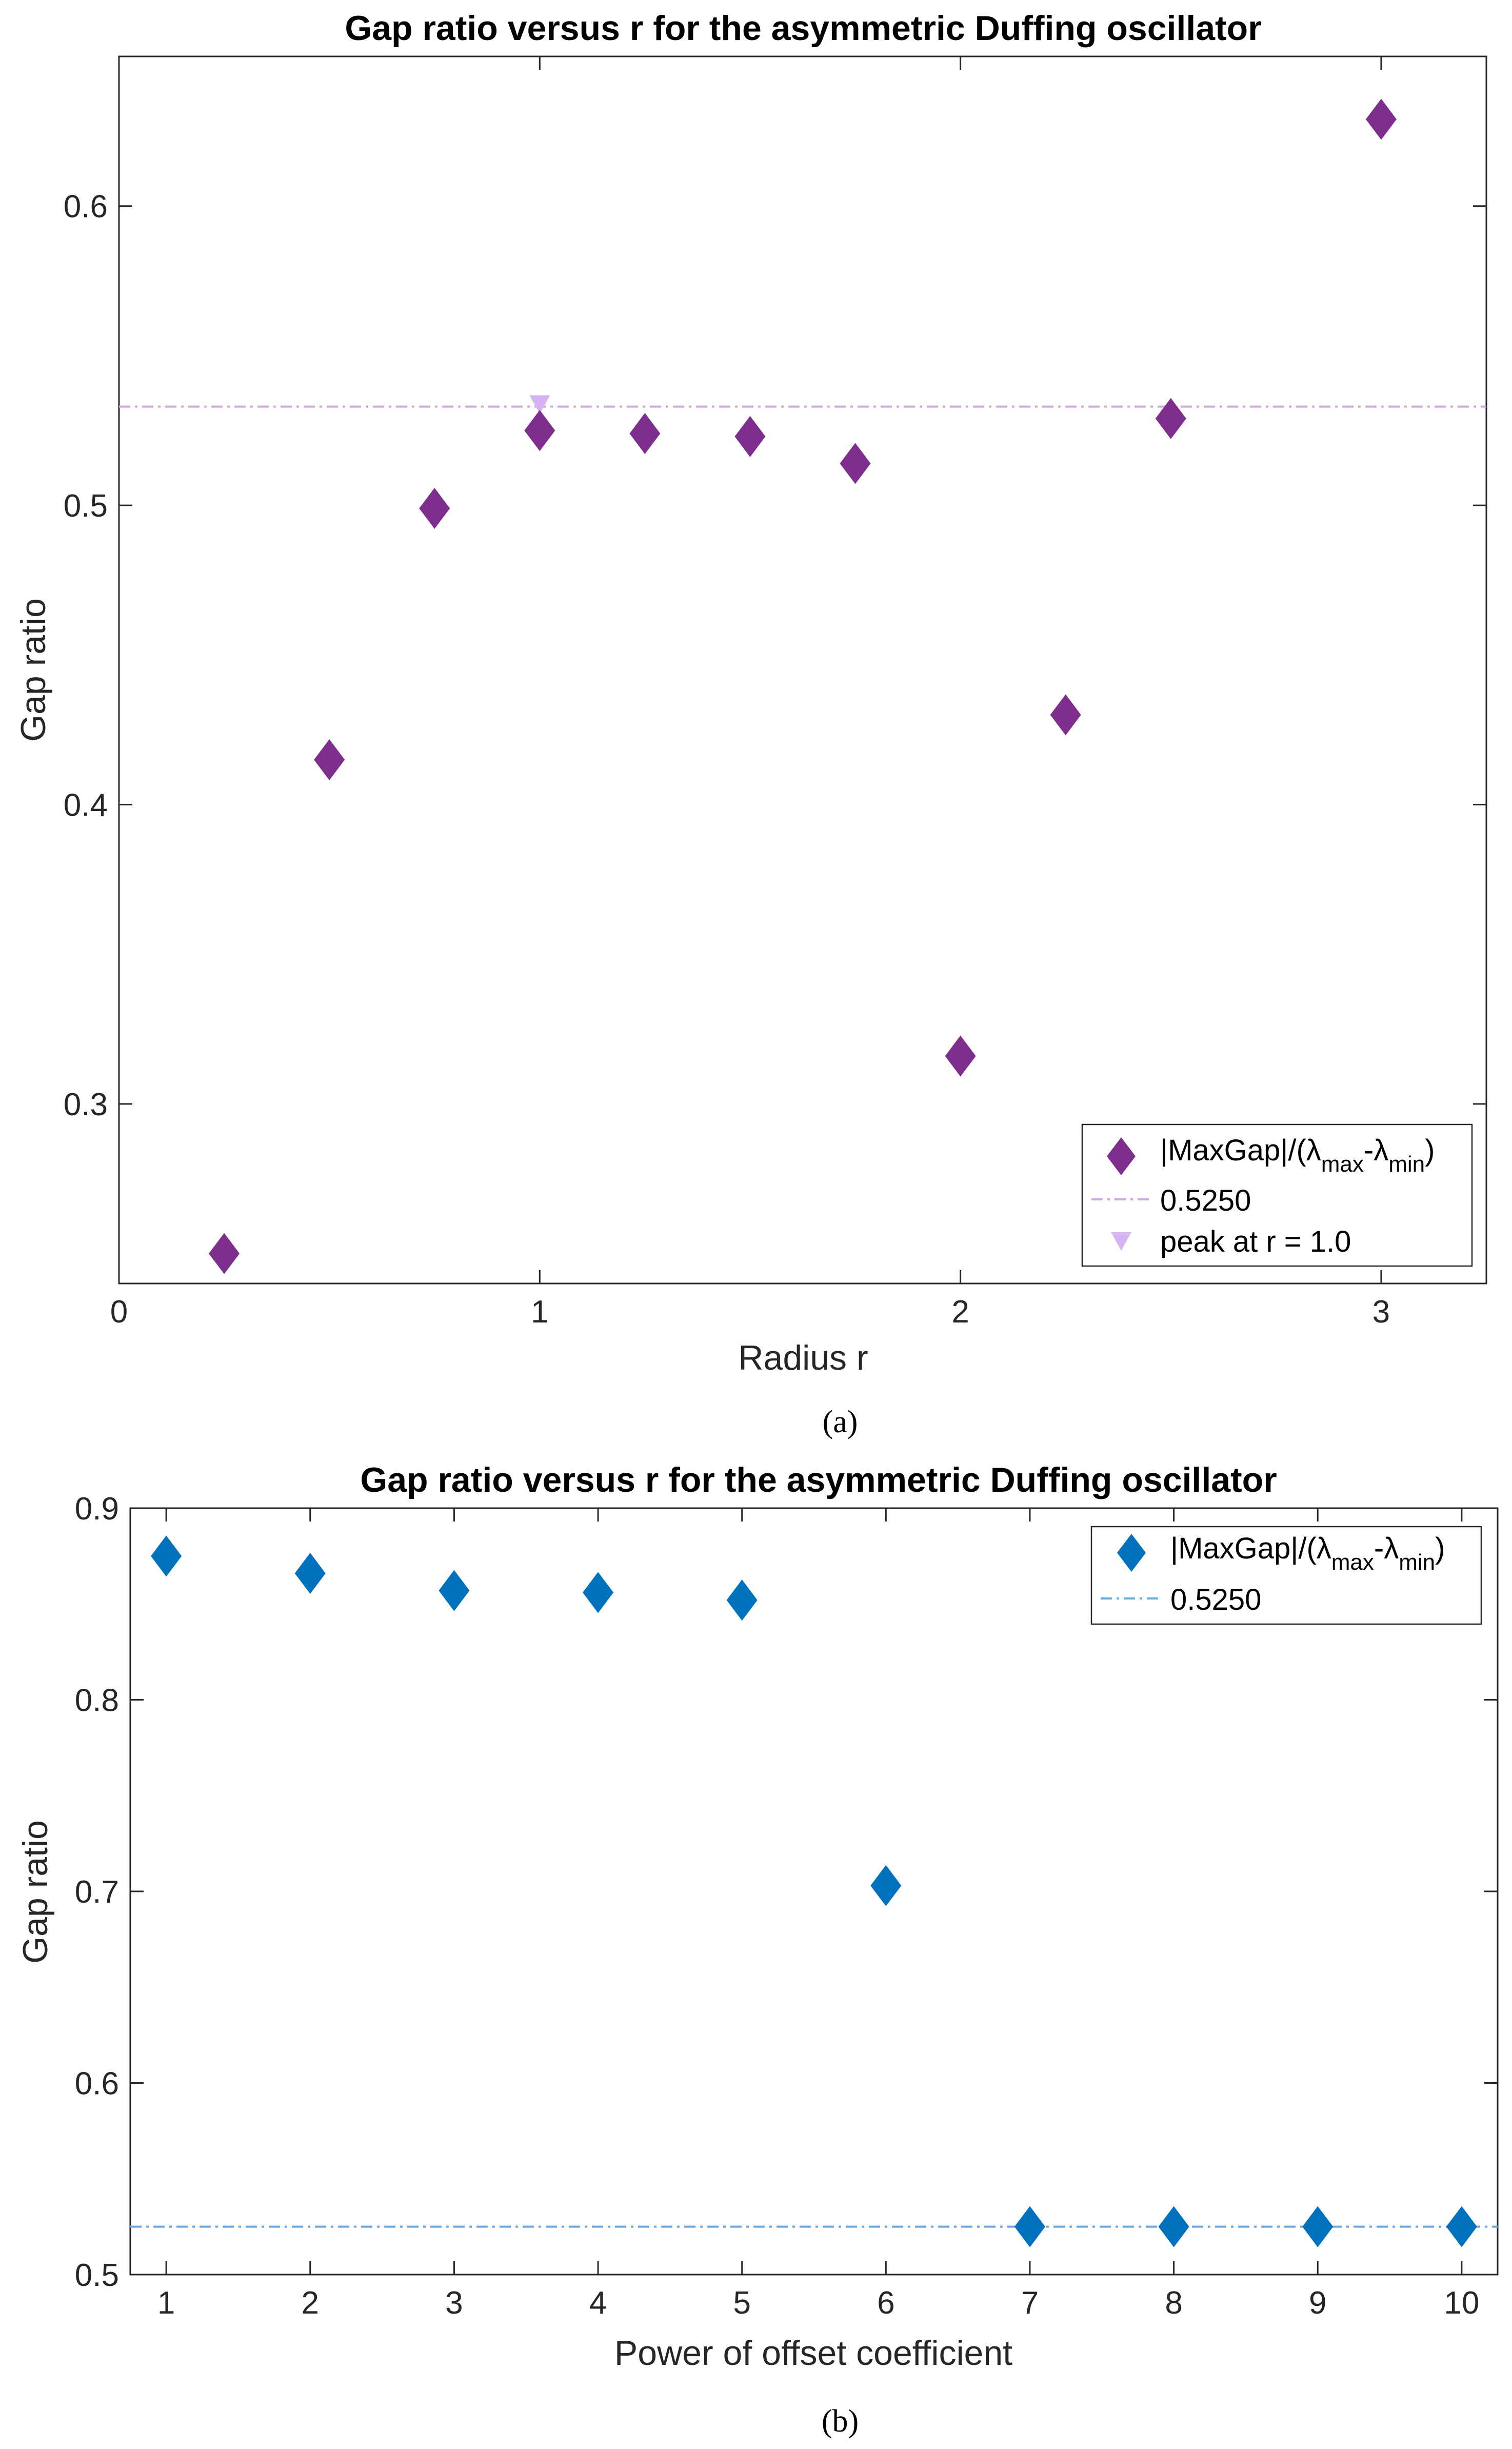 This screenshot has width=1512, height=2449. What do you see at coordinates (1121, 1241) in the screenshot?
I see `legend-peak-marker-a` at bounding box center [1121, 1241].